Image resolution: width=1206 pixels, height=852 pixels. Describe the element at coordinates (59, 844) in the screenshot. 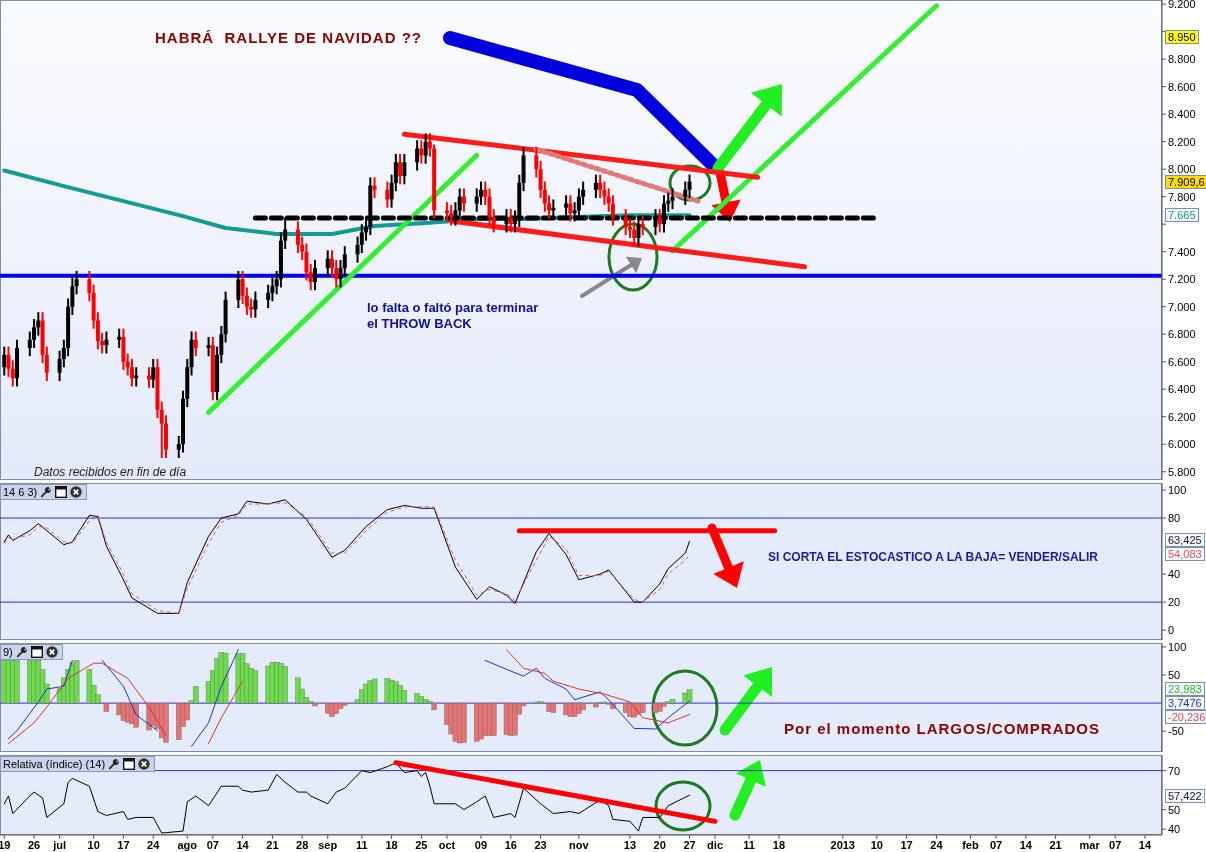

I see `x-tick-label: jul` at that location.